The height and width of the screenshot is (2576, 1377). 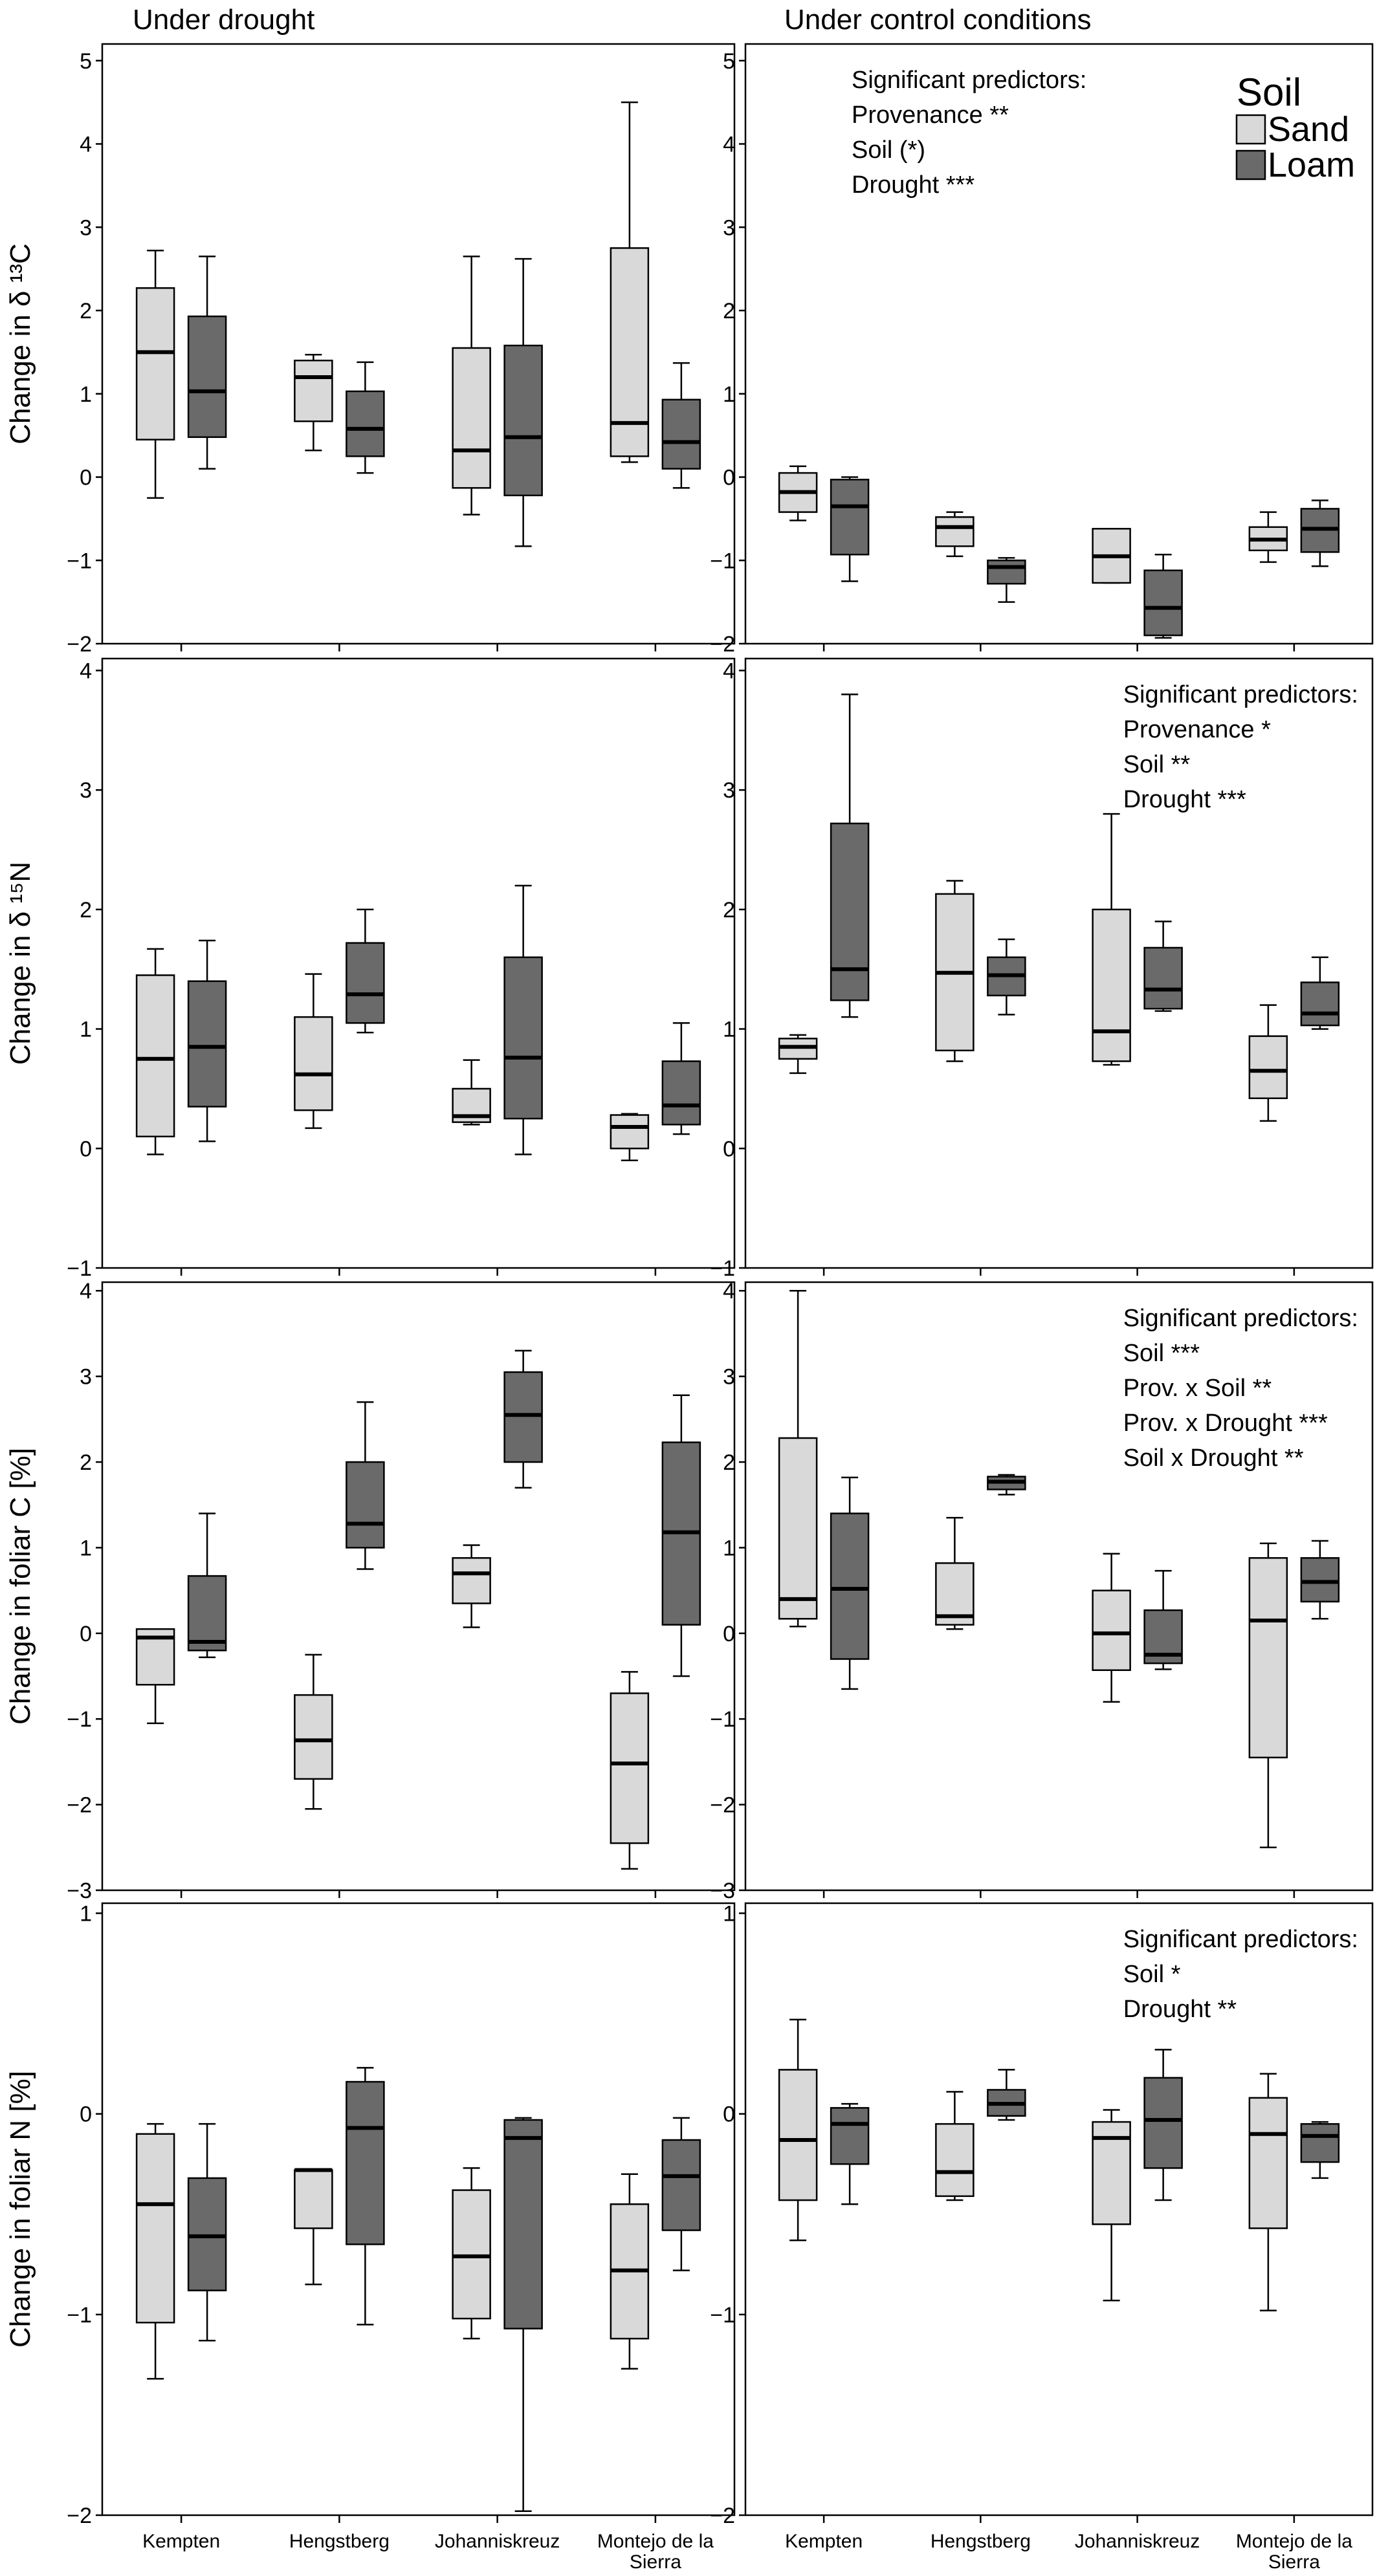 What do you see at coordinates (86, 1377) in the screenshot?
I see `y-tick-label: 3` at bounding box center [86, 1377].